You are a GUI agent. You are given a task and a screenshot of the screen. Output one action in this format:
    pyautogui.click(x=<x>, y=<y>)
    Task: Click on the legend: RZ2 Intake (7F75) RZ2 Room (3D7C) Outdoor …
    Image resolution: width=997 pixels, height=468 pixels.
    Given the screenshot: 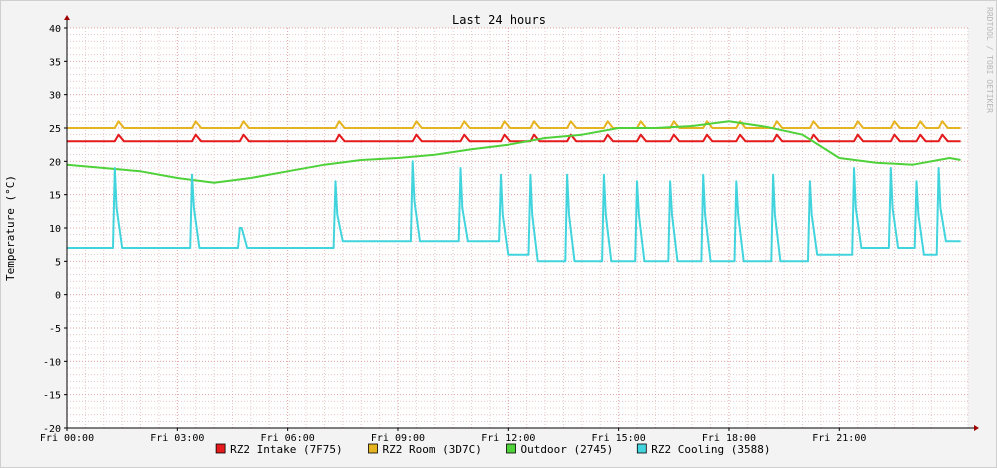 What is the action you would take?
    pyautogui.click(x=493, y=449)
    